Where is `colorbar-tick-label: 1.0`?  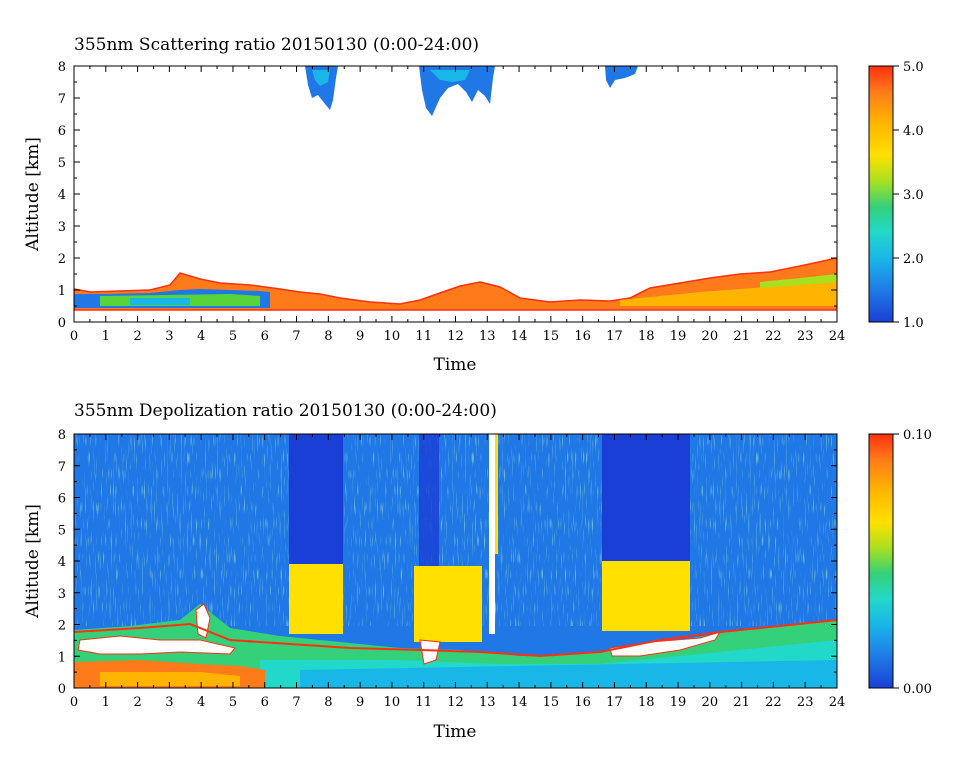
colorbar-tick-label: 1.0 is located at coordinates (913, 323).